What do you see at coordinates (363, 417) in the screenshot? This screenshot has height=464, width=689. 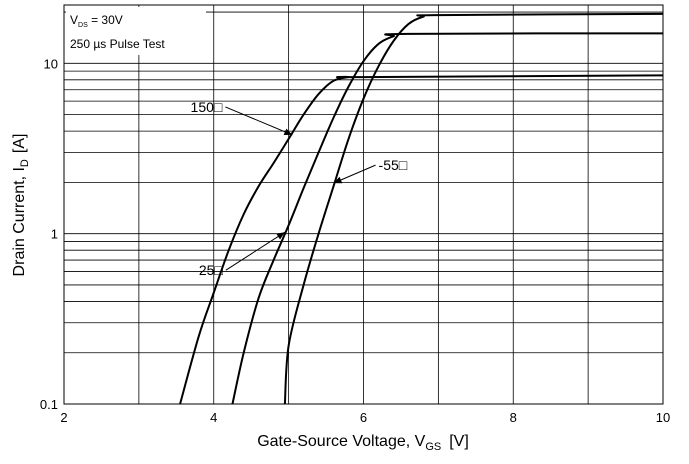 I see `x-tick-label: 6` at bounding box center [363, 417].